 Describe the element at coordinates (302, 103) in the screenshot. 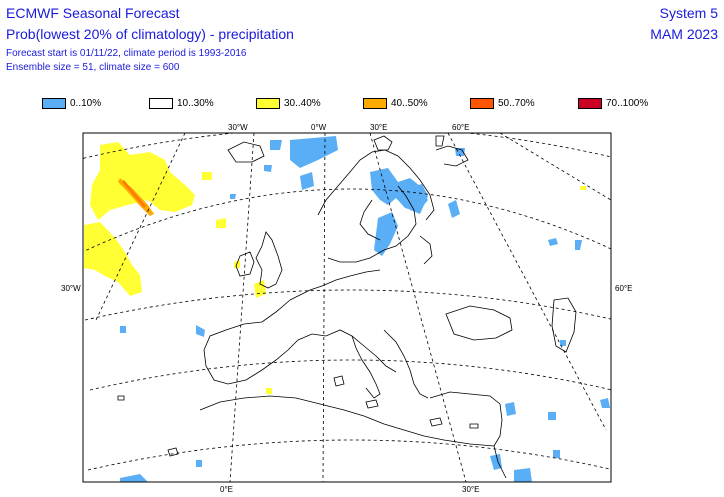

I see `legend-label: 30..40%` at that location.